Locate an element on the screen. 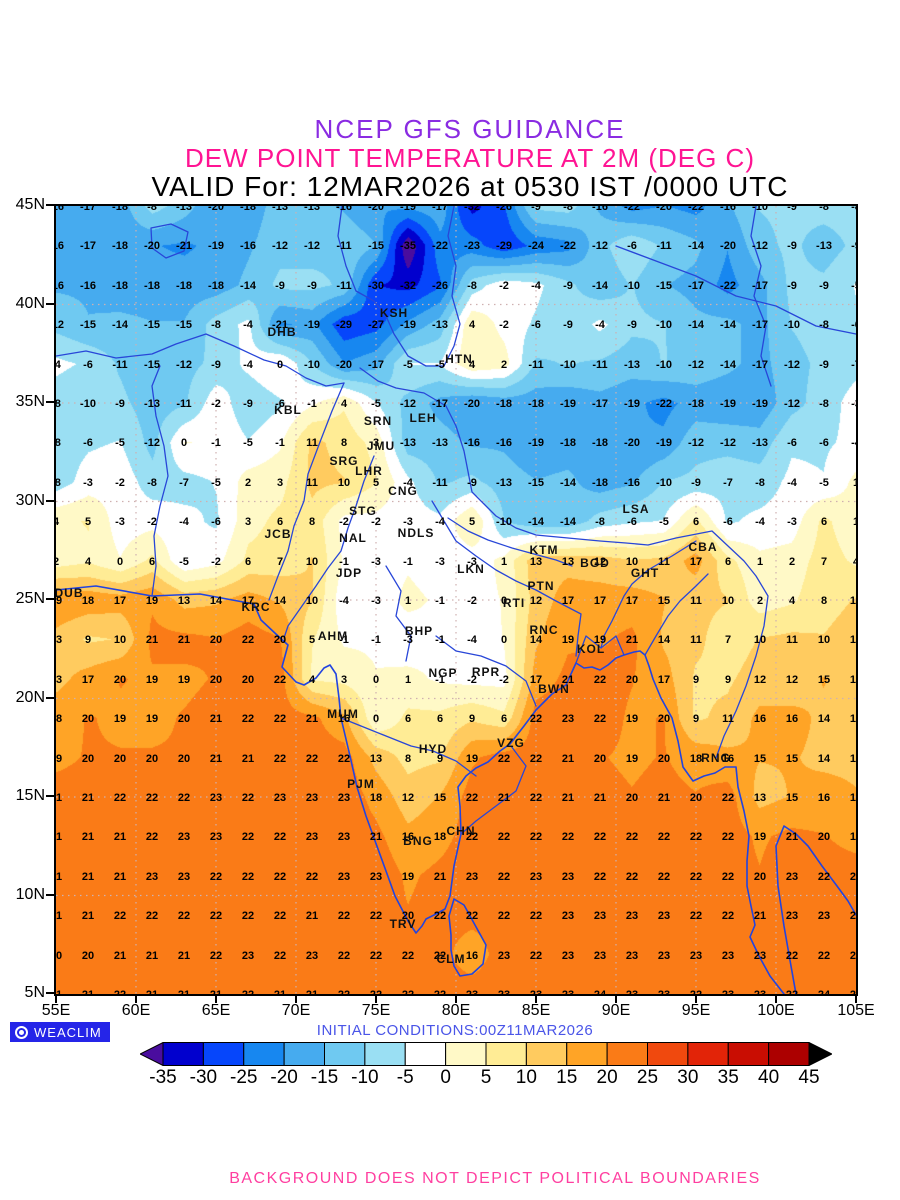  lon-tick-label: 100E is located at coordinates (776, 1010).